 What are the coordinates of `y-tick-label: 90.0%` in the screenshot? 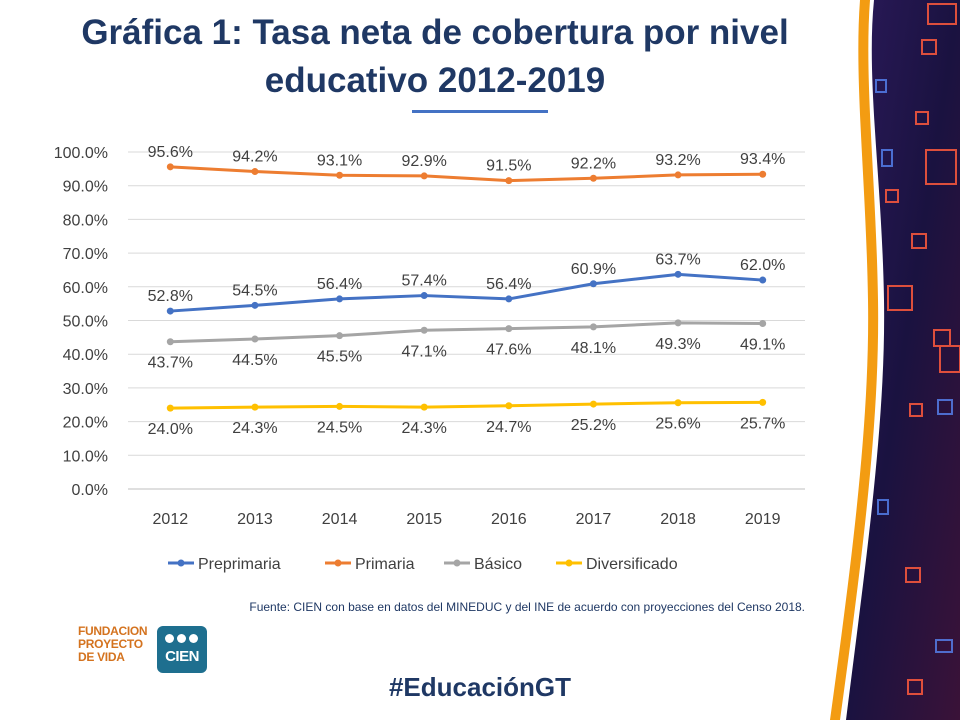 It's located at (85, 187).